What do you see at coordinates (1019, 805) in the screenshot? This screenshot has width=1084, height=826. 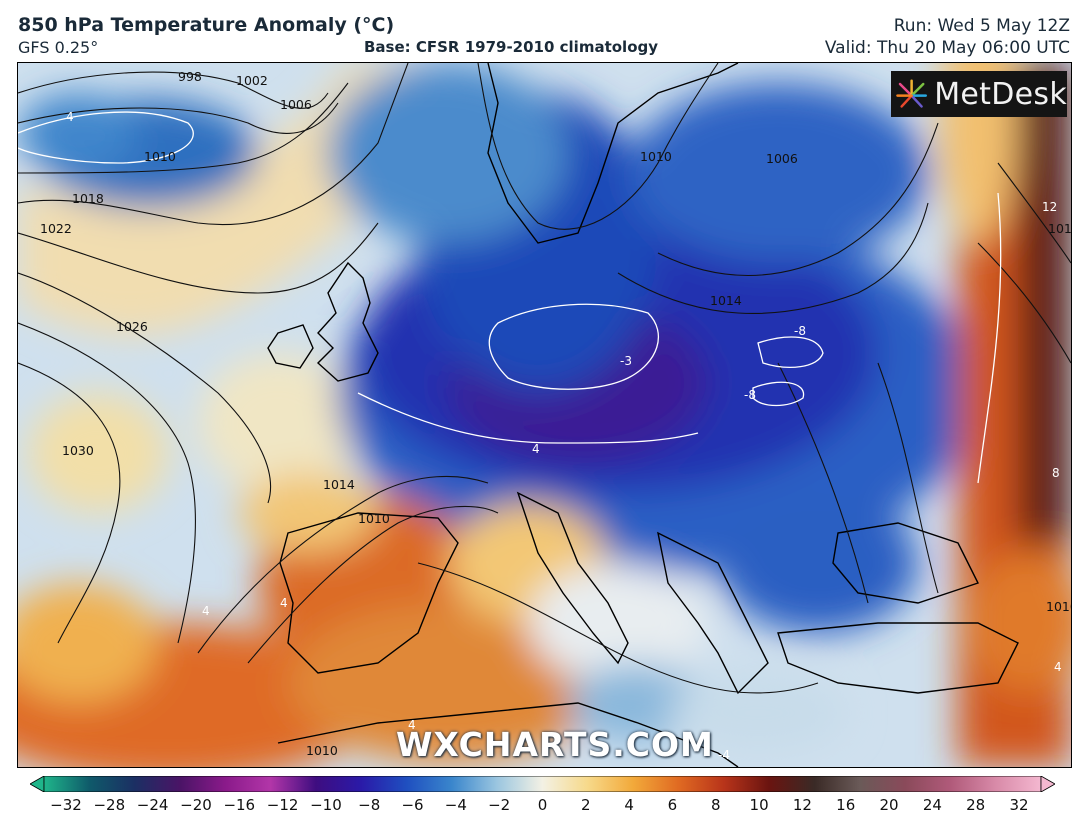 I see `colorbar-tick-label: 32` at bounding box center [1019, 805].